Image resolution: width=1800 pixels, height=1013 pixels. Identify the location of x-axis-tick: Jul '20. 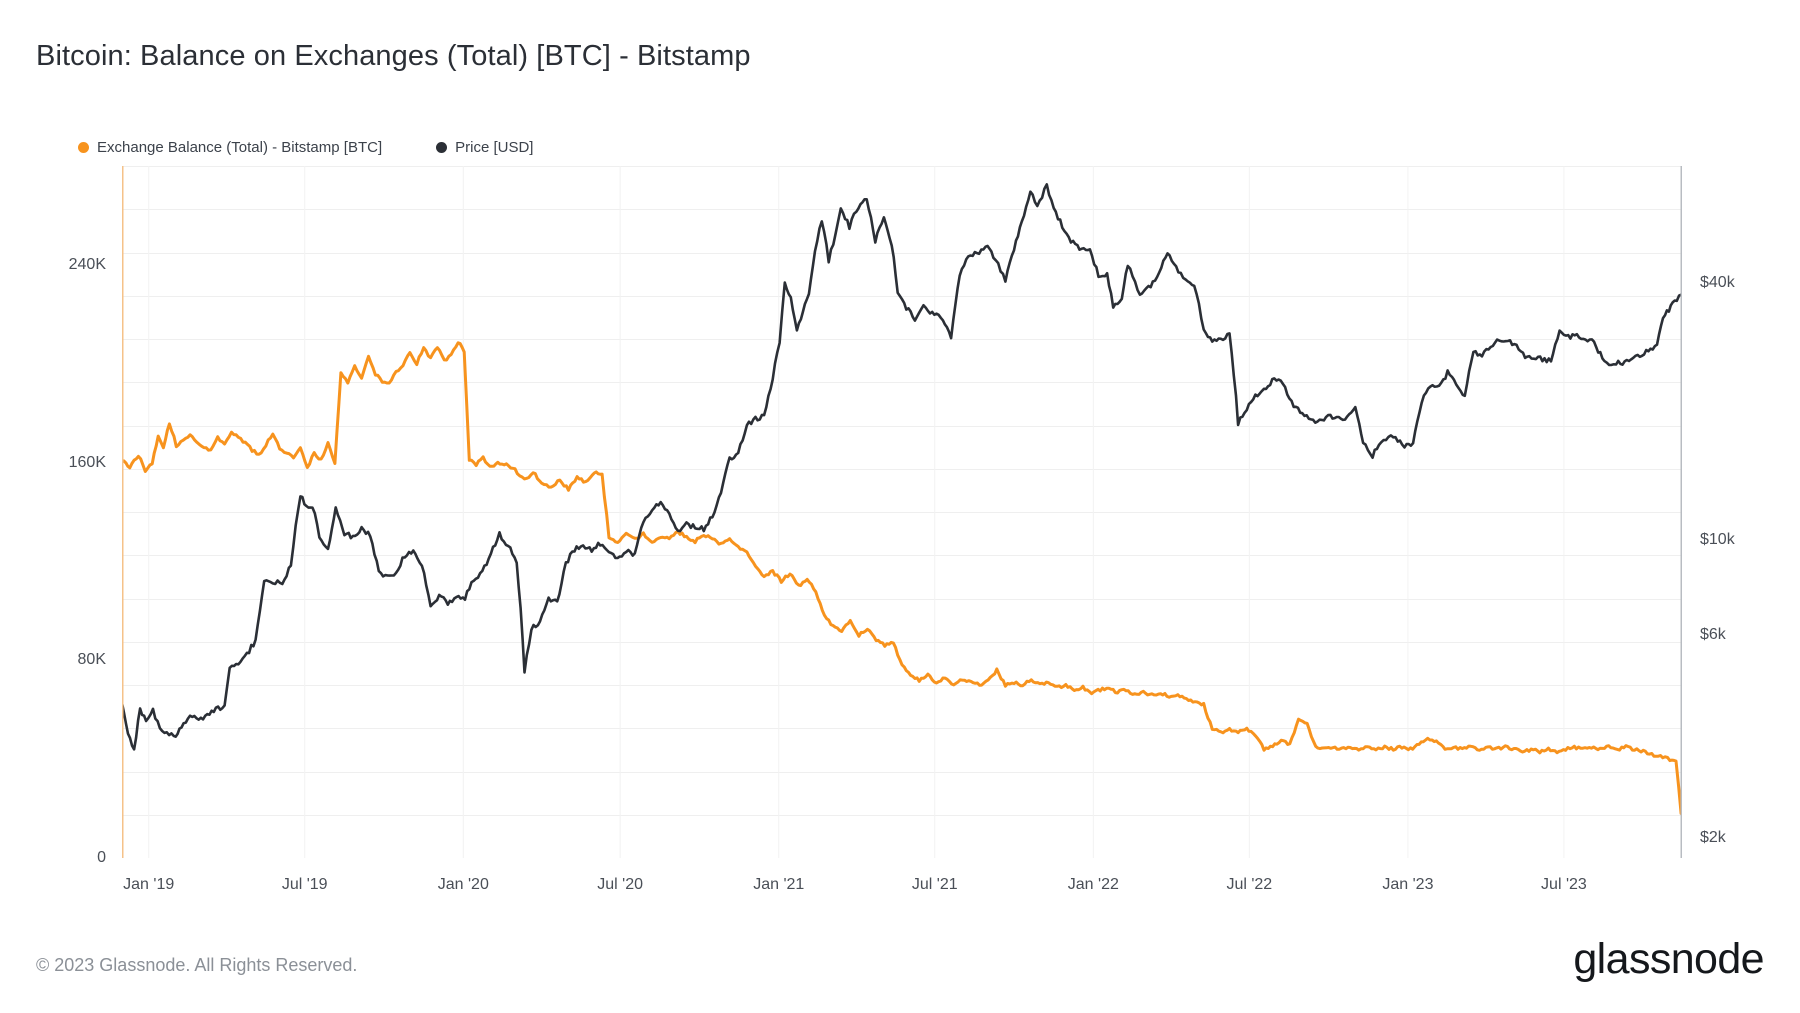
(620, 884).